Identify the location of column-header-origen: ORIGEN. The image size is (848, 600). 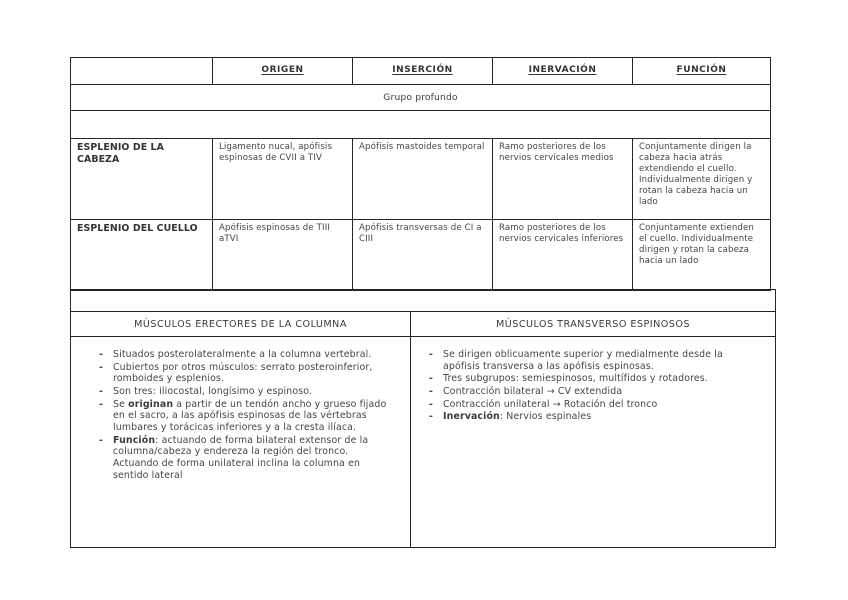
(282, 71).